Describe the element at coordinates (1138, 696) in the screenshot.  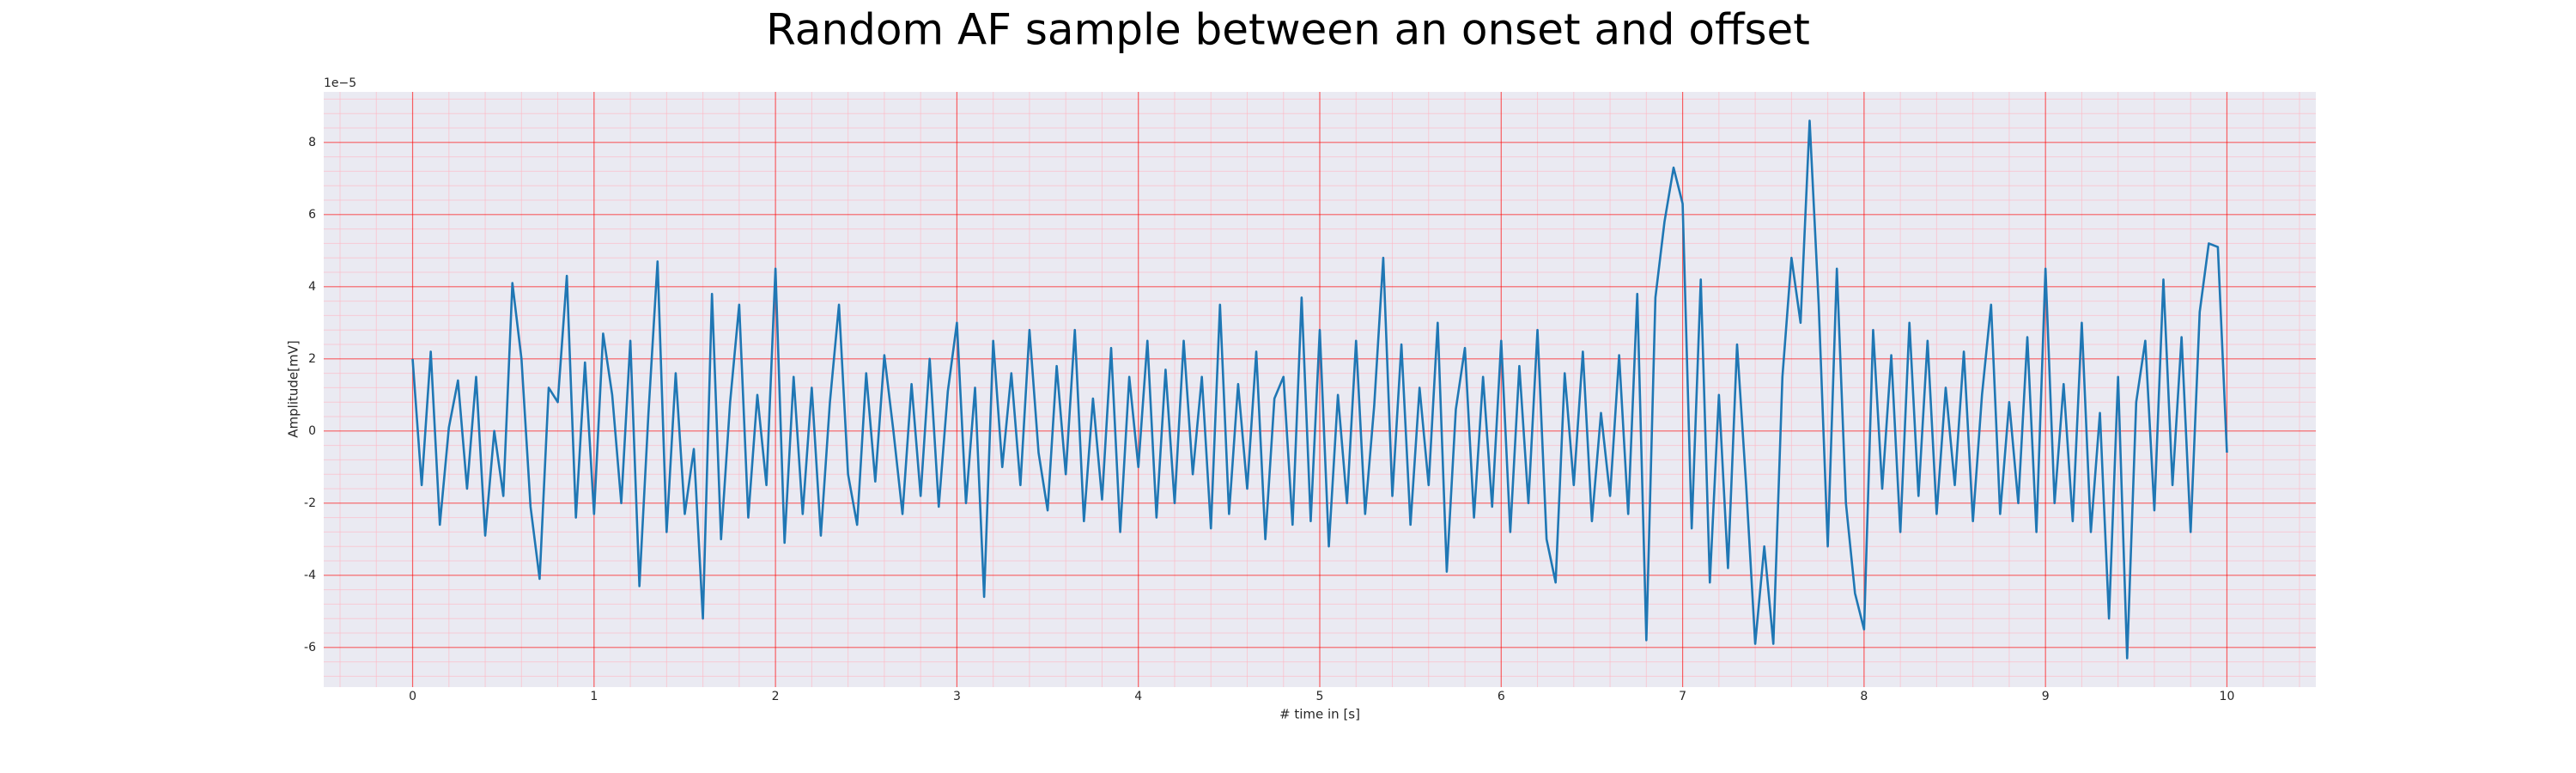
I see `x-tick-label: 4` at that location.